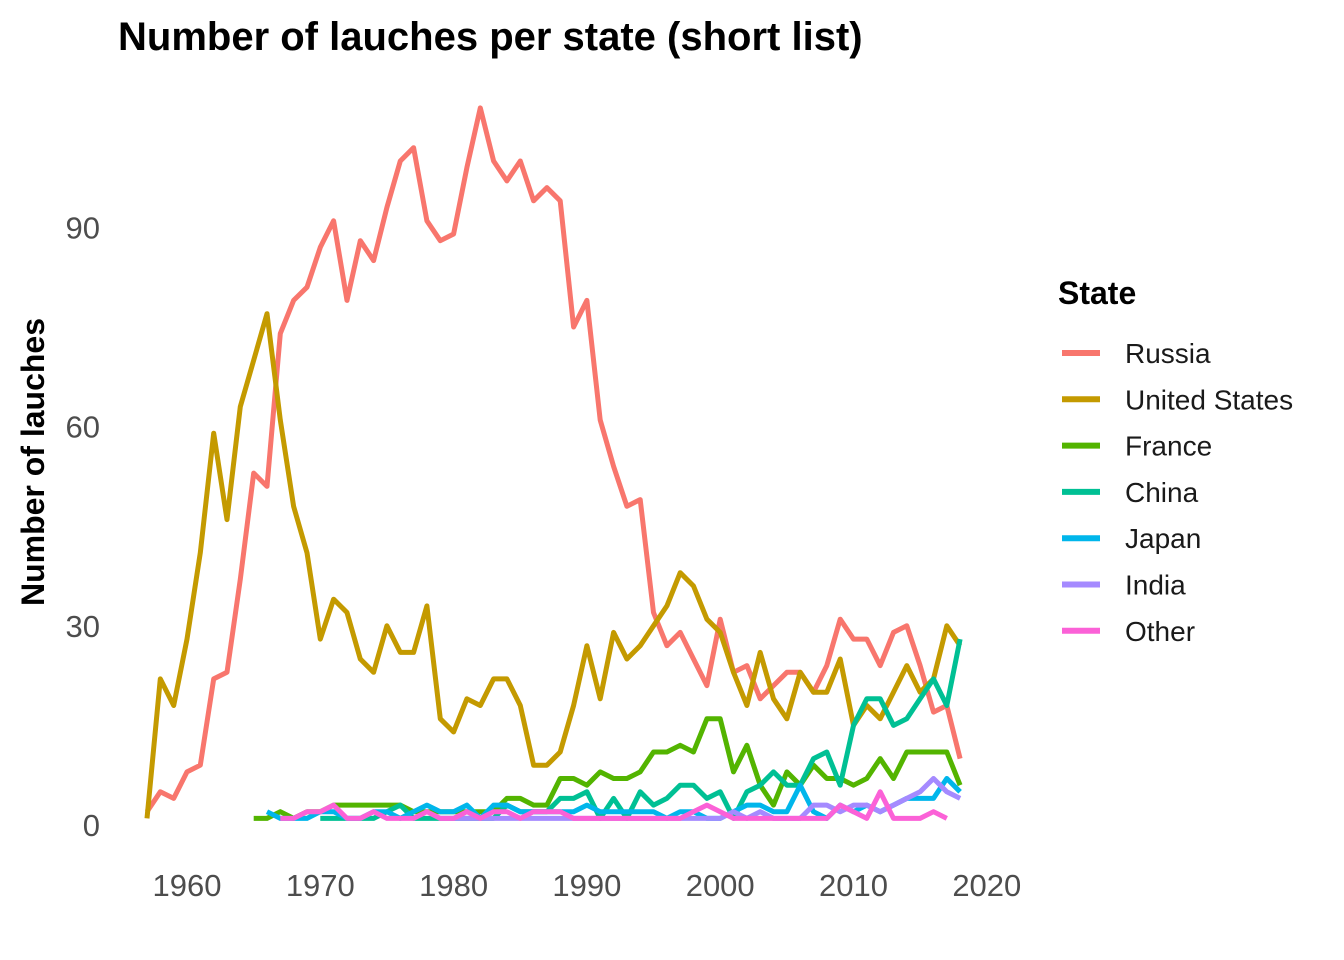 This screenshot has width=1344, height=960. I want to click on legend-item-united-states: United States, so click(1177, 399).